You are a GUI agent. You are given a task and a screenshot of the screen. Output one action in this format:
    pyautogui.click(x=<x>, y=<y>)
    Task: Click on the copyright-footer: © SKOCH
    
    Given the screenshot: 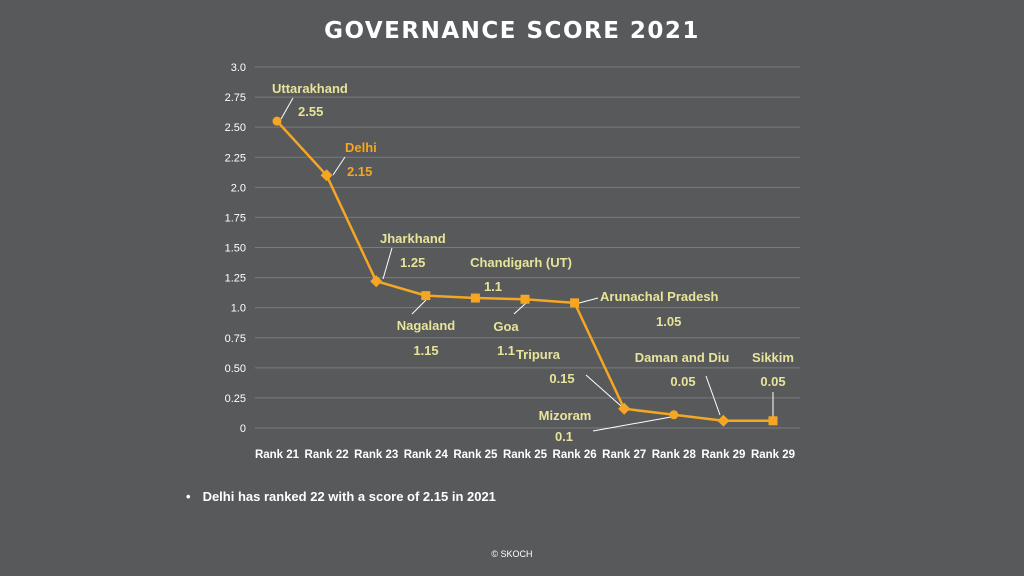 What is the action you would take?
    pyautogui.click(x=512, y=554)
    